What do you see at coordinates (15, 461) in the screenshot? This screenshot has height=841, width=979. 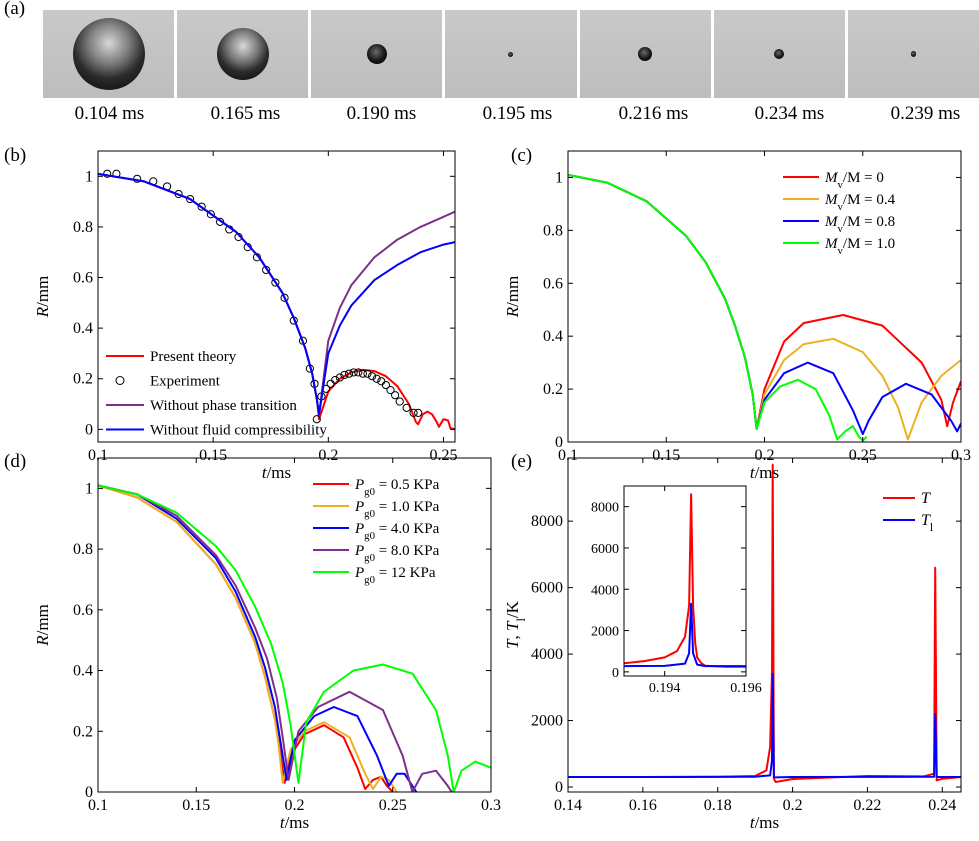 I see `panel-label-d: (d)` at bounding box center [15, 461].